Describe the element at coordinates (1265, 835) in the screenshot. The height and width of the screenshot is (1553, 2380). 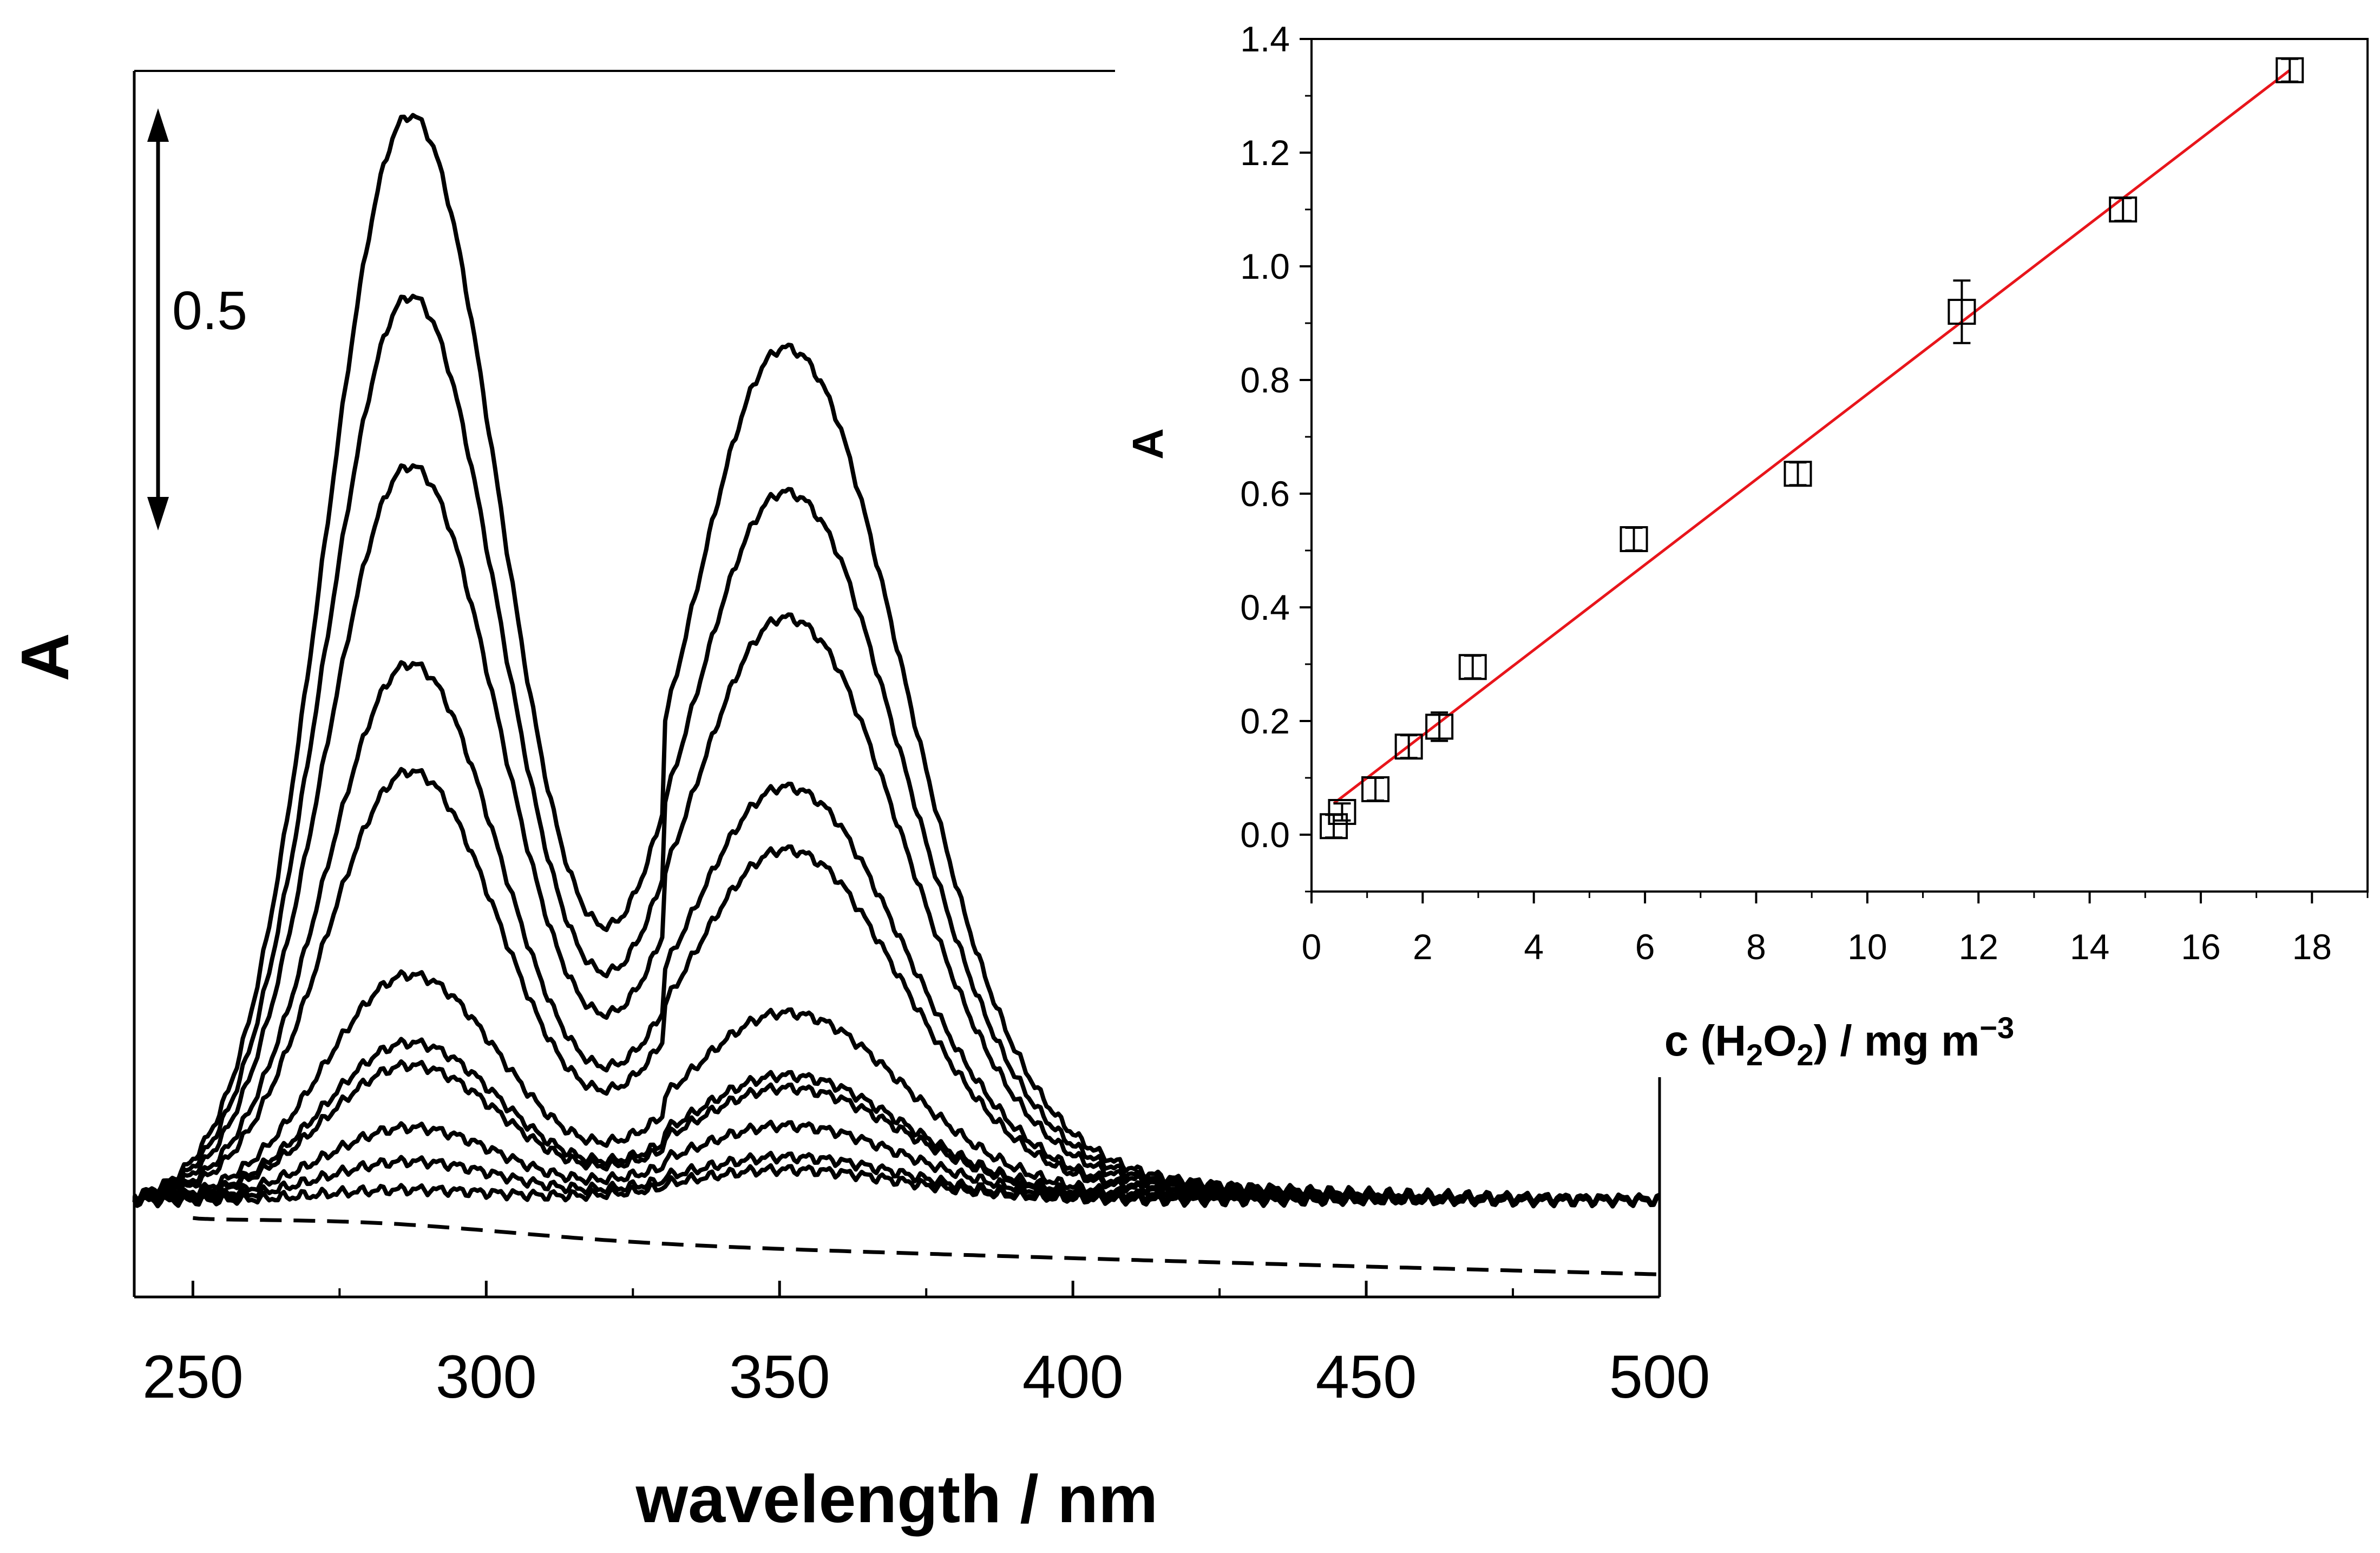
I see `inset-y-tick-label: 0.0` at that location.